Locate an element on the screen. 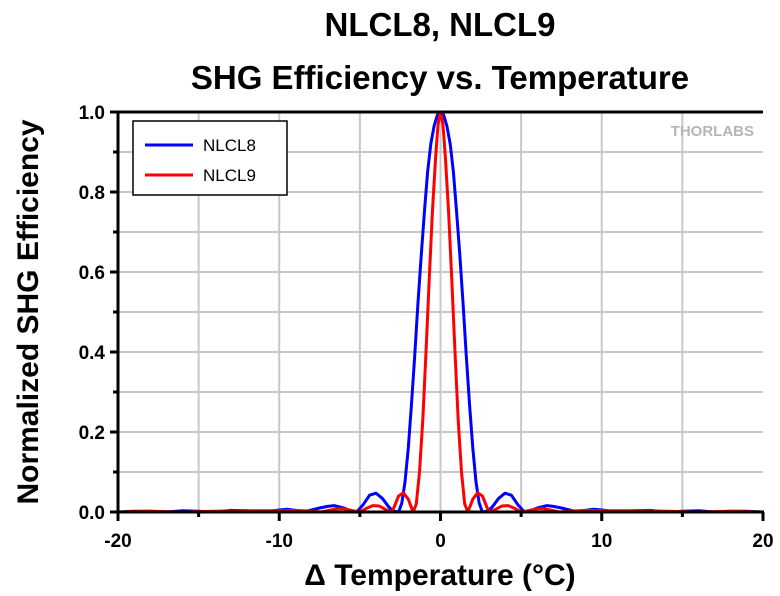 Image resolution: width=780 pixels, height=596 pixels. legend: NLCL8 NLCL9 is located at coordinates (210, 158).